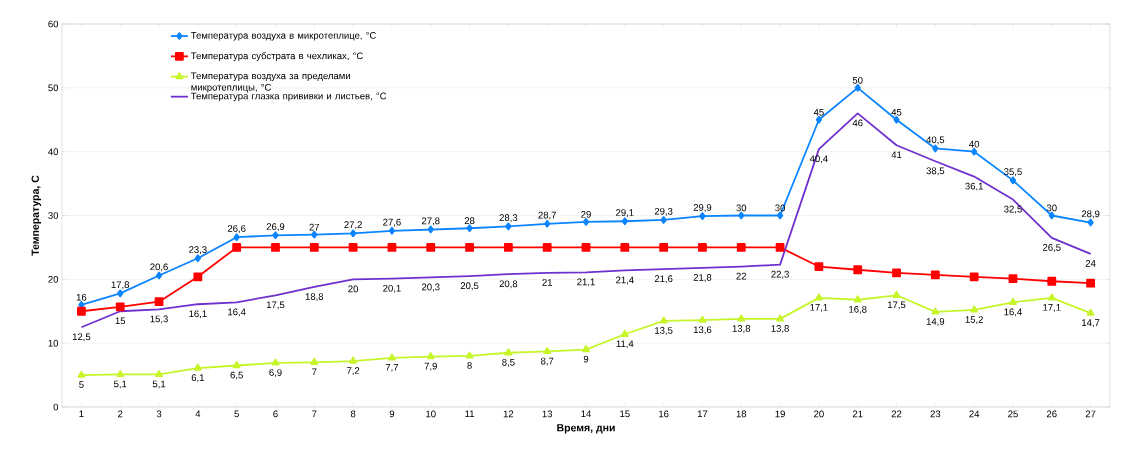  Describe the element at coordinates (1013, 414) in the screenshot. I see `x-tick-label: 25` at that location.